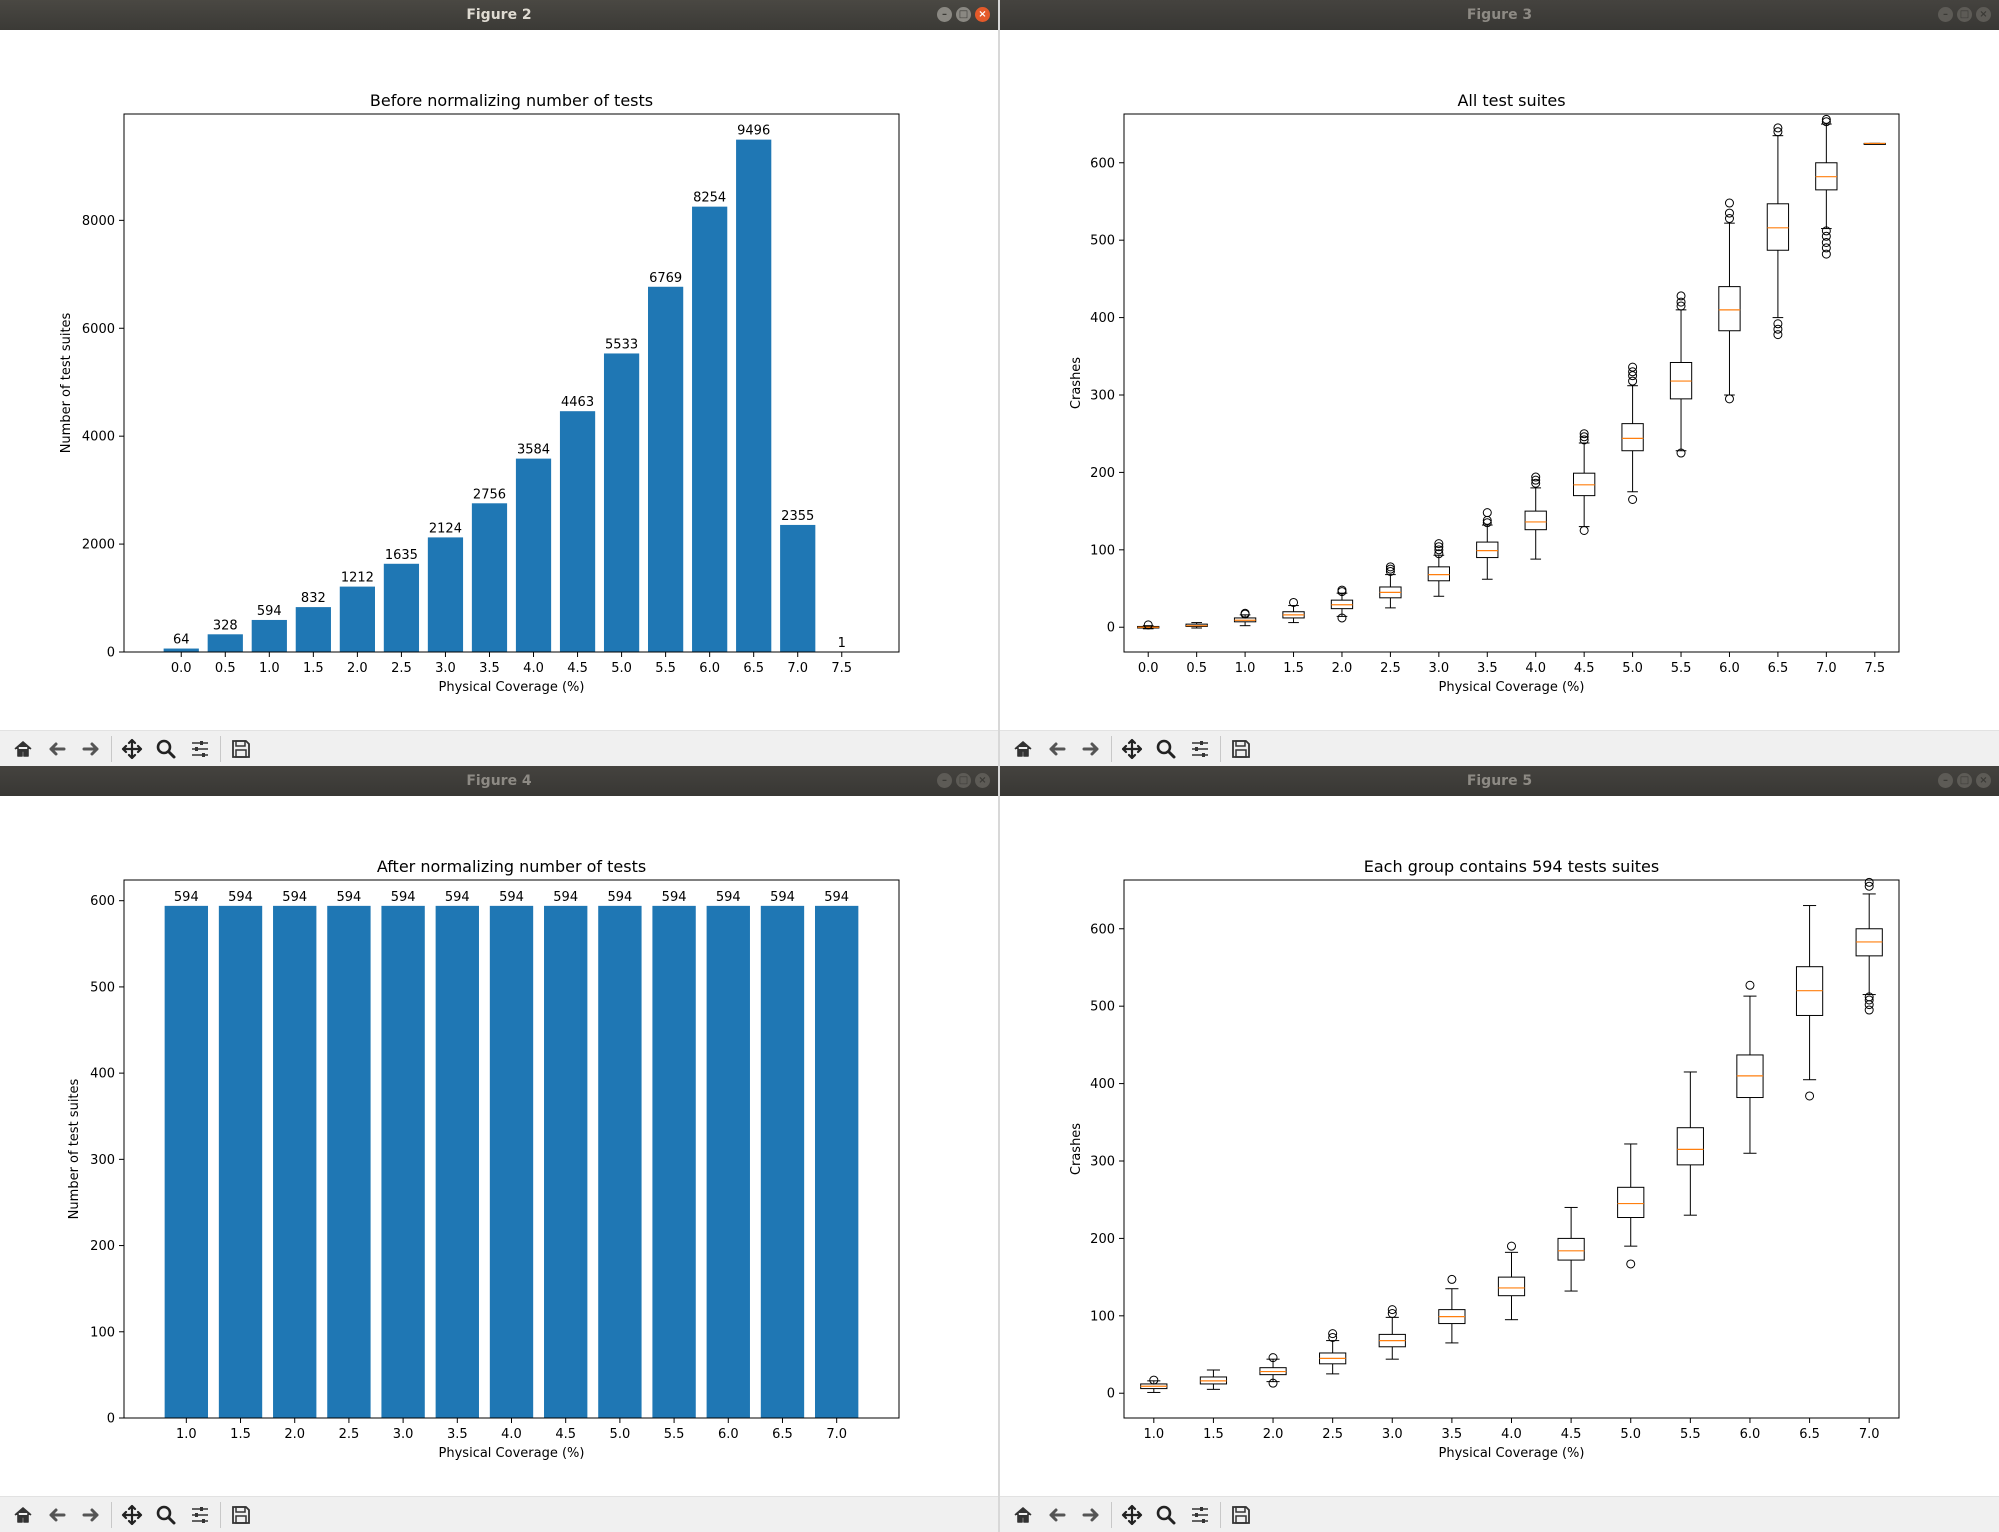  Describe the element at coordinates (1499, 781) in the screenshot. I see `window-titlebar: Figure 5 – □ ×` at that location.